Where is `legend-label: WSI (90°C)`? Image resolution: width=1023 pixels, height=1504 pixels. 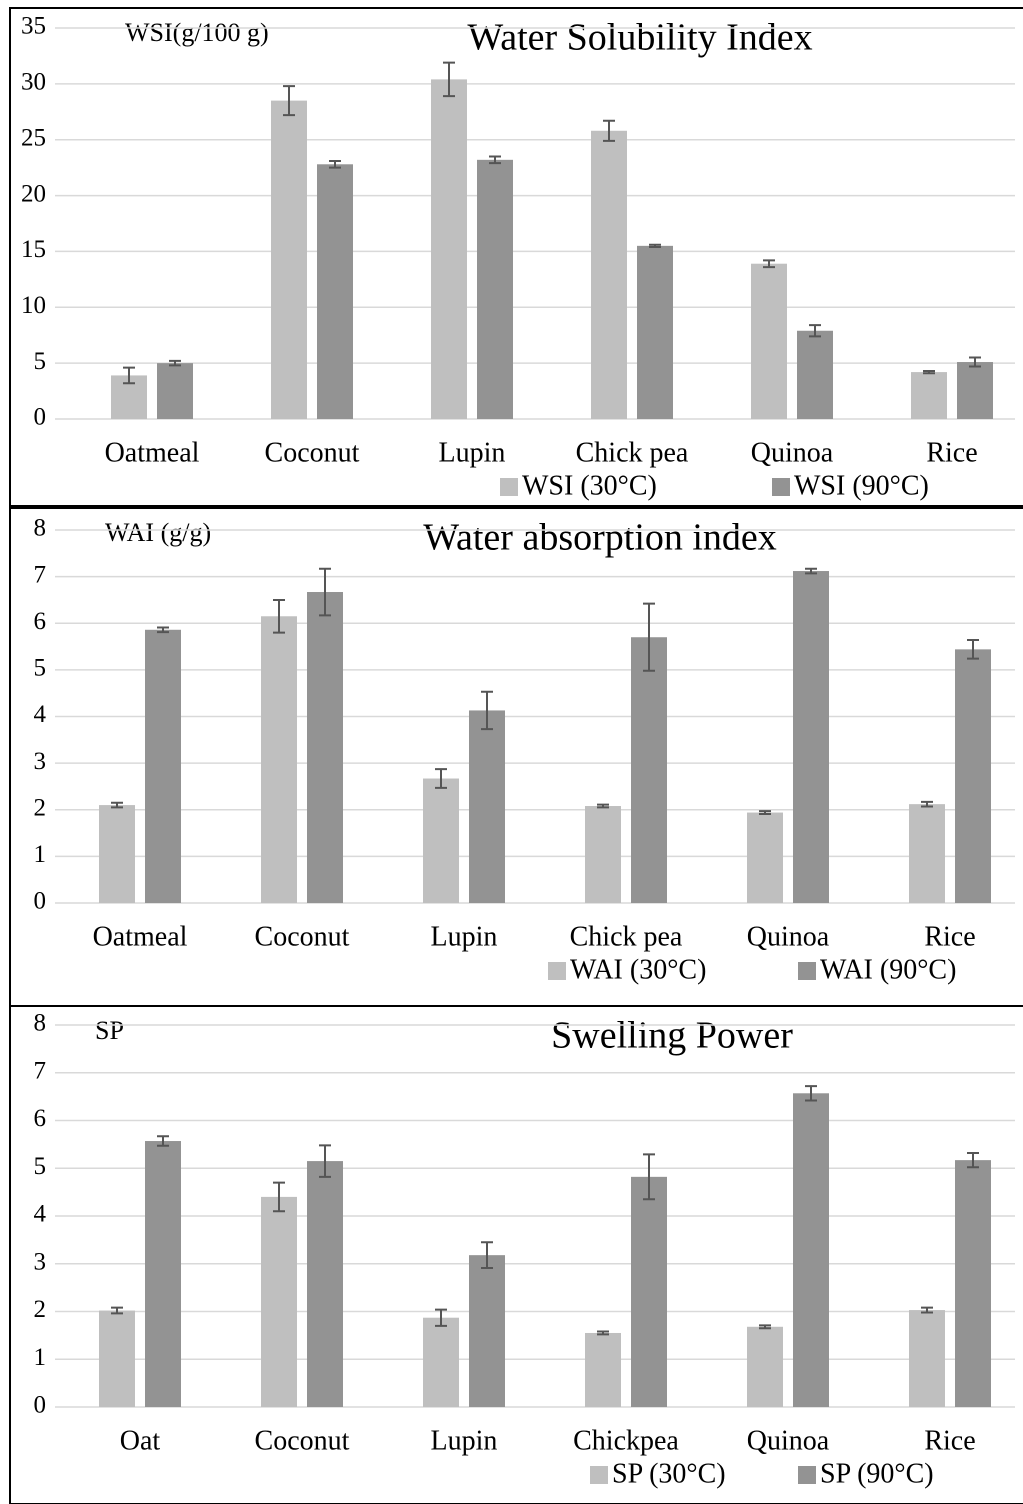
legend-label: WSI (90°C) is located at coordinates (861, 485).